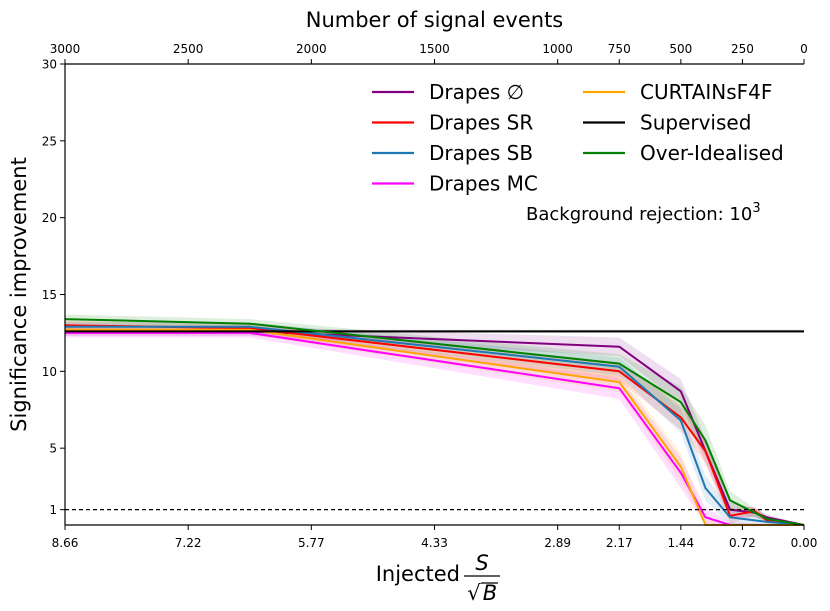 This screenshot has height=611, width=830. What do you see at coordinates (804, 543) in the screenshot?
I see `x-tick-label: 0.00` at bounding box center [804, 543].